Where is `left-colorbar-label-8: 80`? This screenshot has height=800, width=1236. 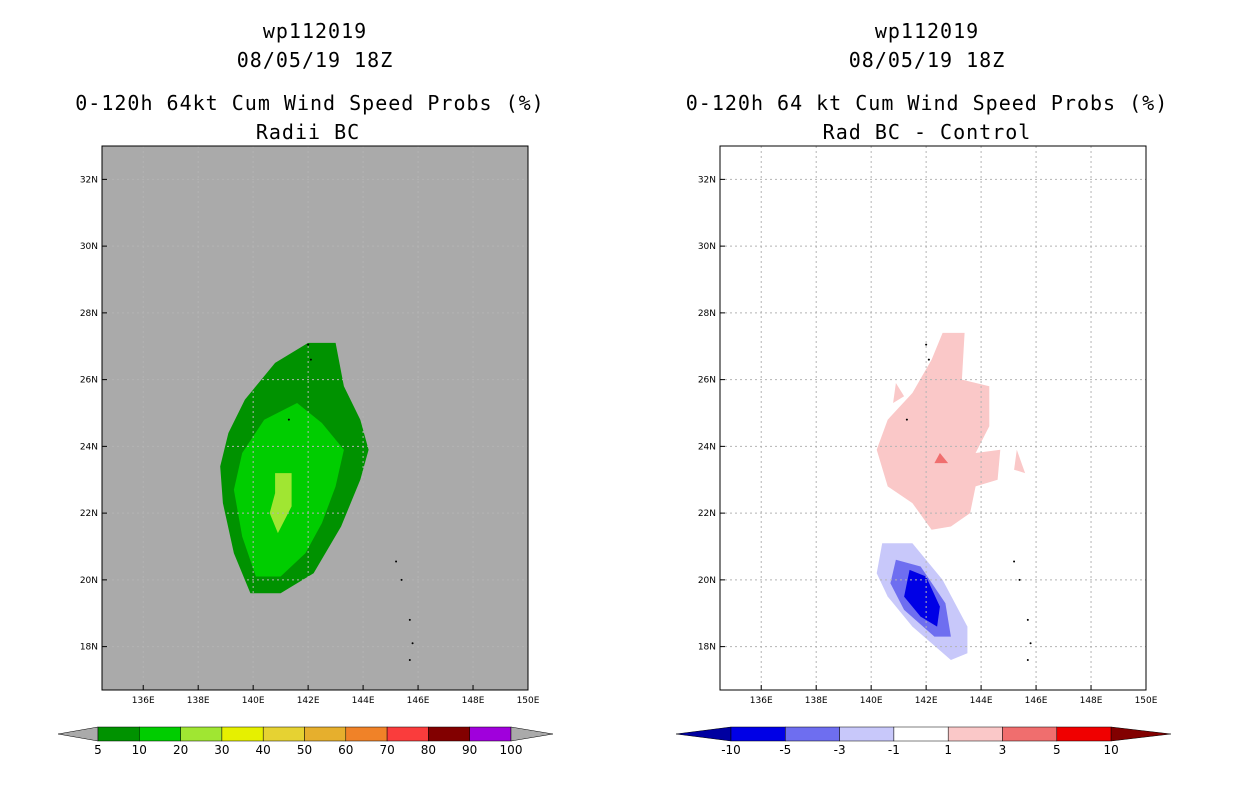 left-colorbar-label-8: 80 is located at coordinates (428, 750).